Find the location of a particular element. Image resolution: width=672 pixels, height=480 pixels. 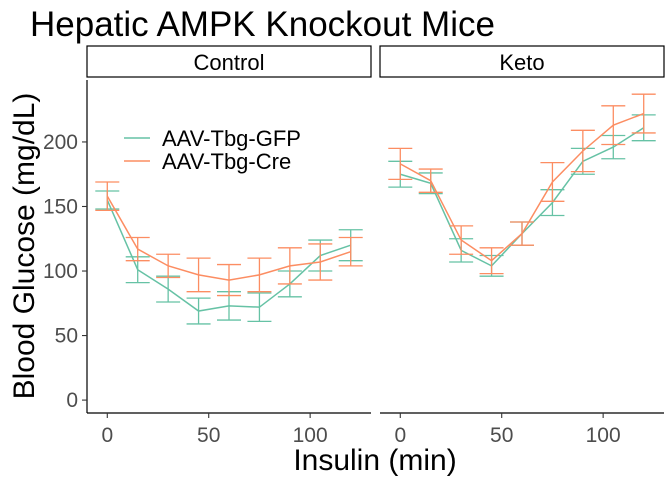

chart-title: Hepatic AMPK Knockout Mice is located at coordinates (262, 24).